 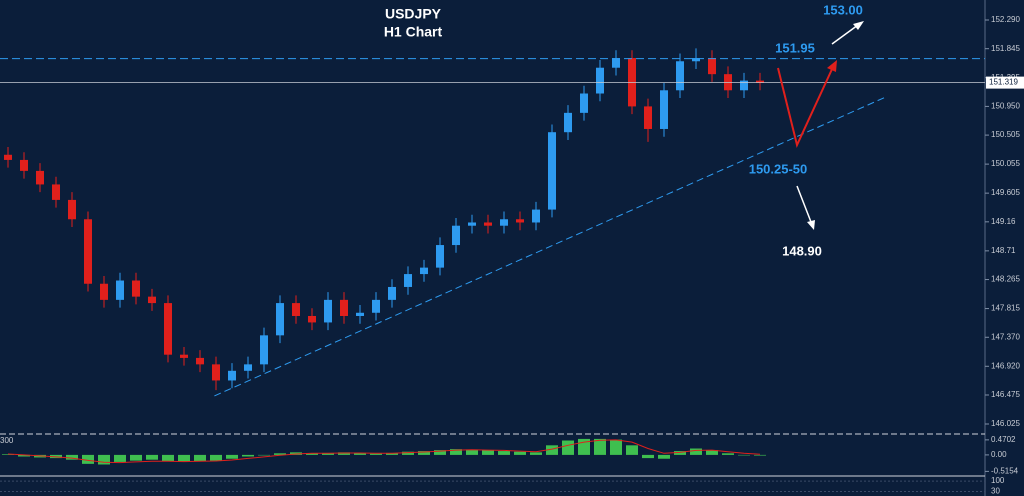 What do you see at coordinates (413, 14) in the screenshot?
I see `chart-title: USDJPY` at bounding box center [413, 14].